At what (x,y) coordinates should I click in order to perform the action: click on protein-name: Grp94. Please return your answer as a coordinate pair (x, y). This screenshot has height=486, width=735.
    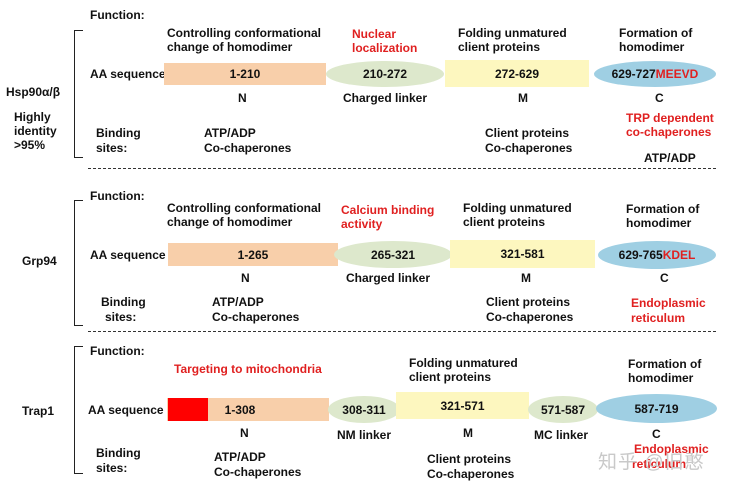
    Looking at the image, I should click on (39, 261).